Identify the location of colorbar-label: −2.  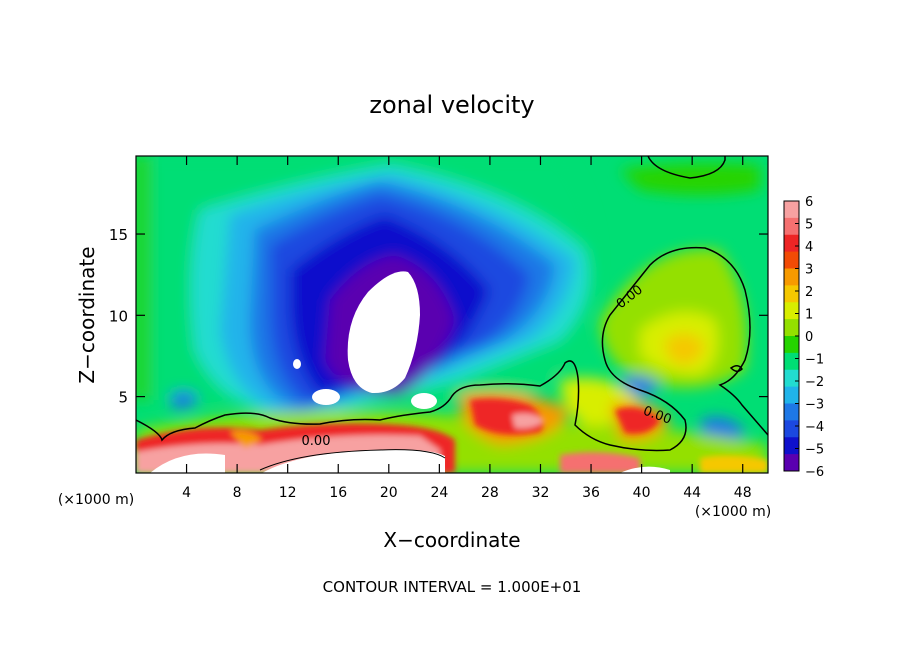
(814, 382).